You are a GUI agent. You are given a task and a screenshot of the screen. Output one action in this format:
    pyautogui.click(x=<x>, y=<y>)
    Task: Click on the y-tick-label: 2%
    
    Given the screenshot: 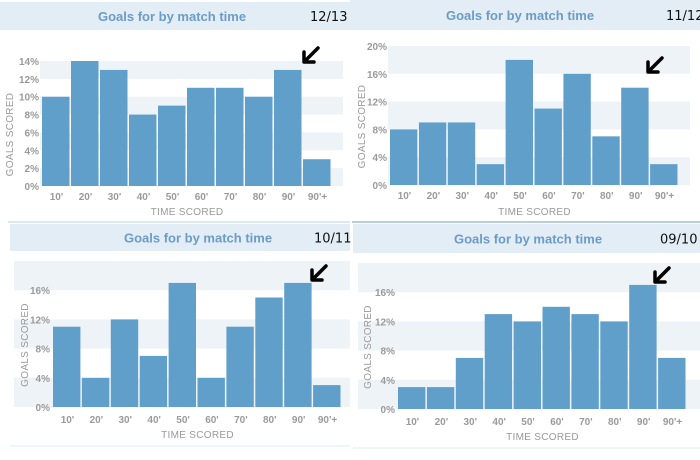 What is the action you would take?
    pyautogui.click(x=32, y=169)
    